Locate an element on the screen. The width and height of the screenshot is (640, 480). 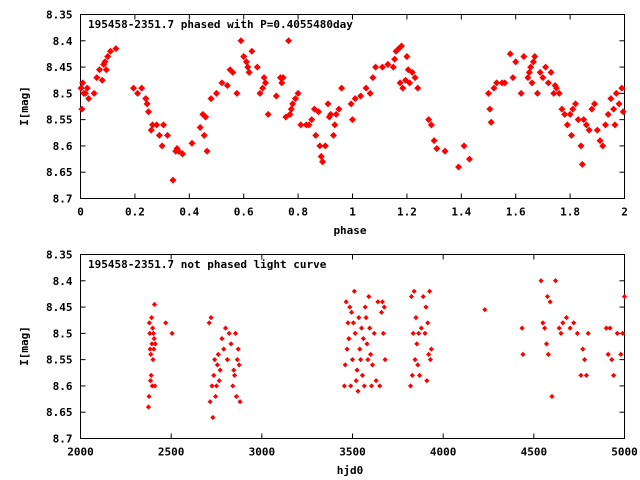
x-tick-label: 1.2 is located at coordinates (407, 212).